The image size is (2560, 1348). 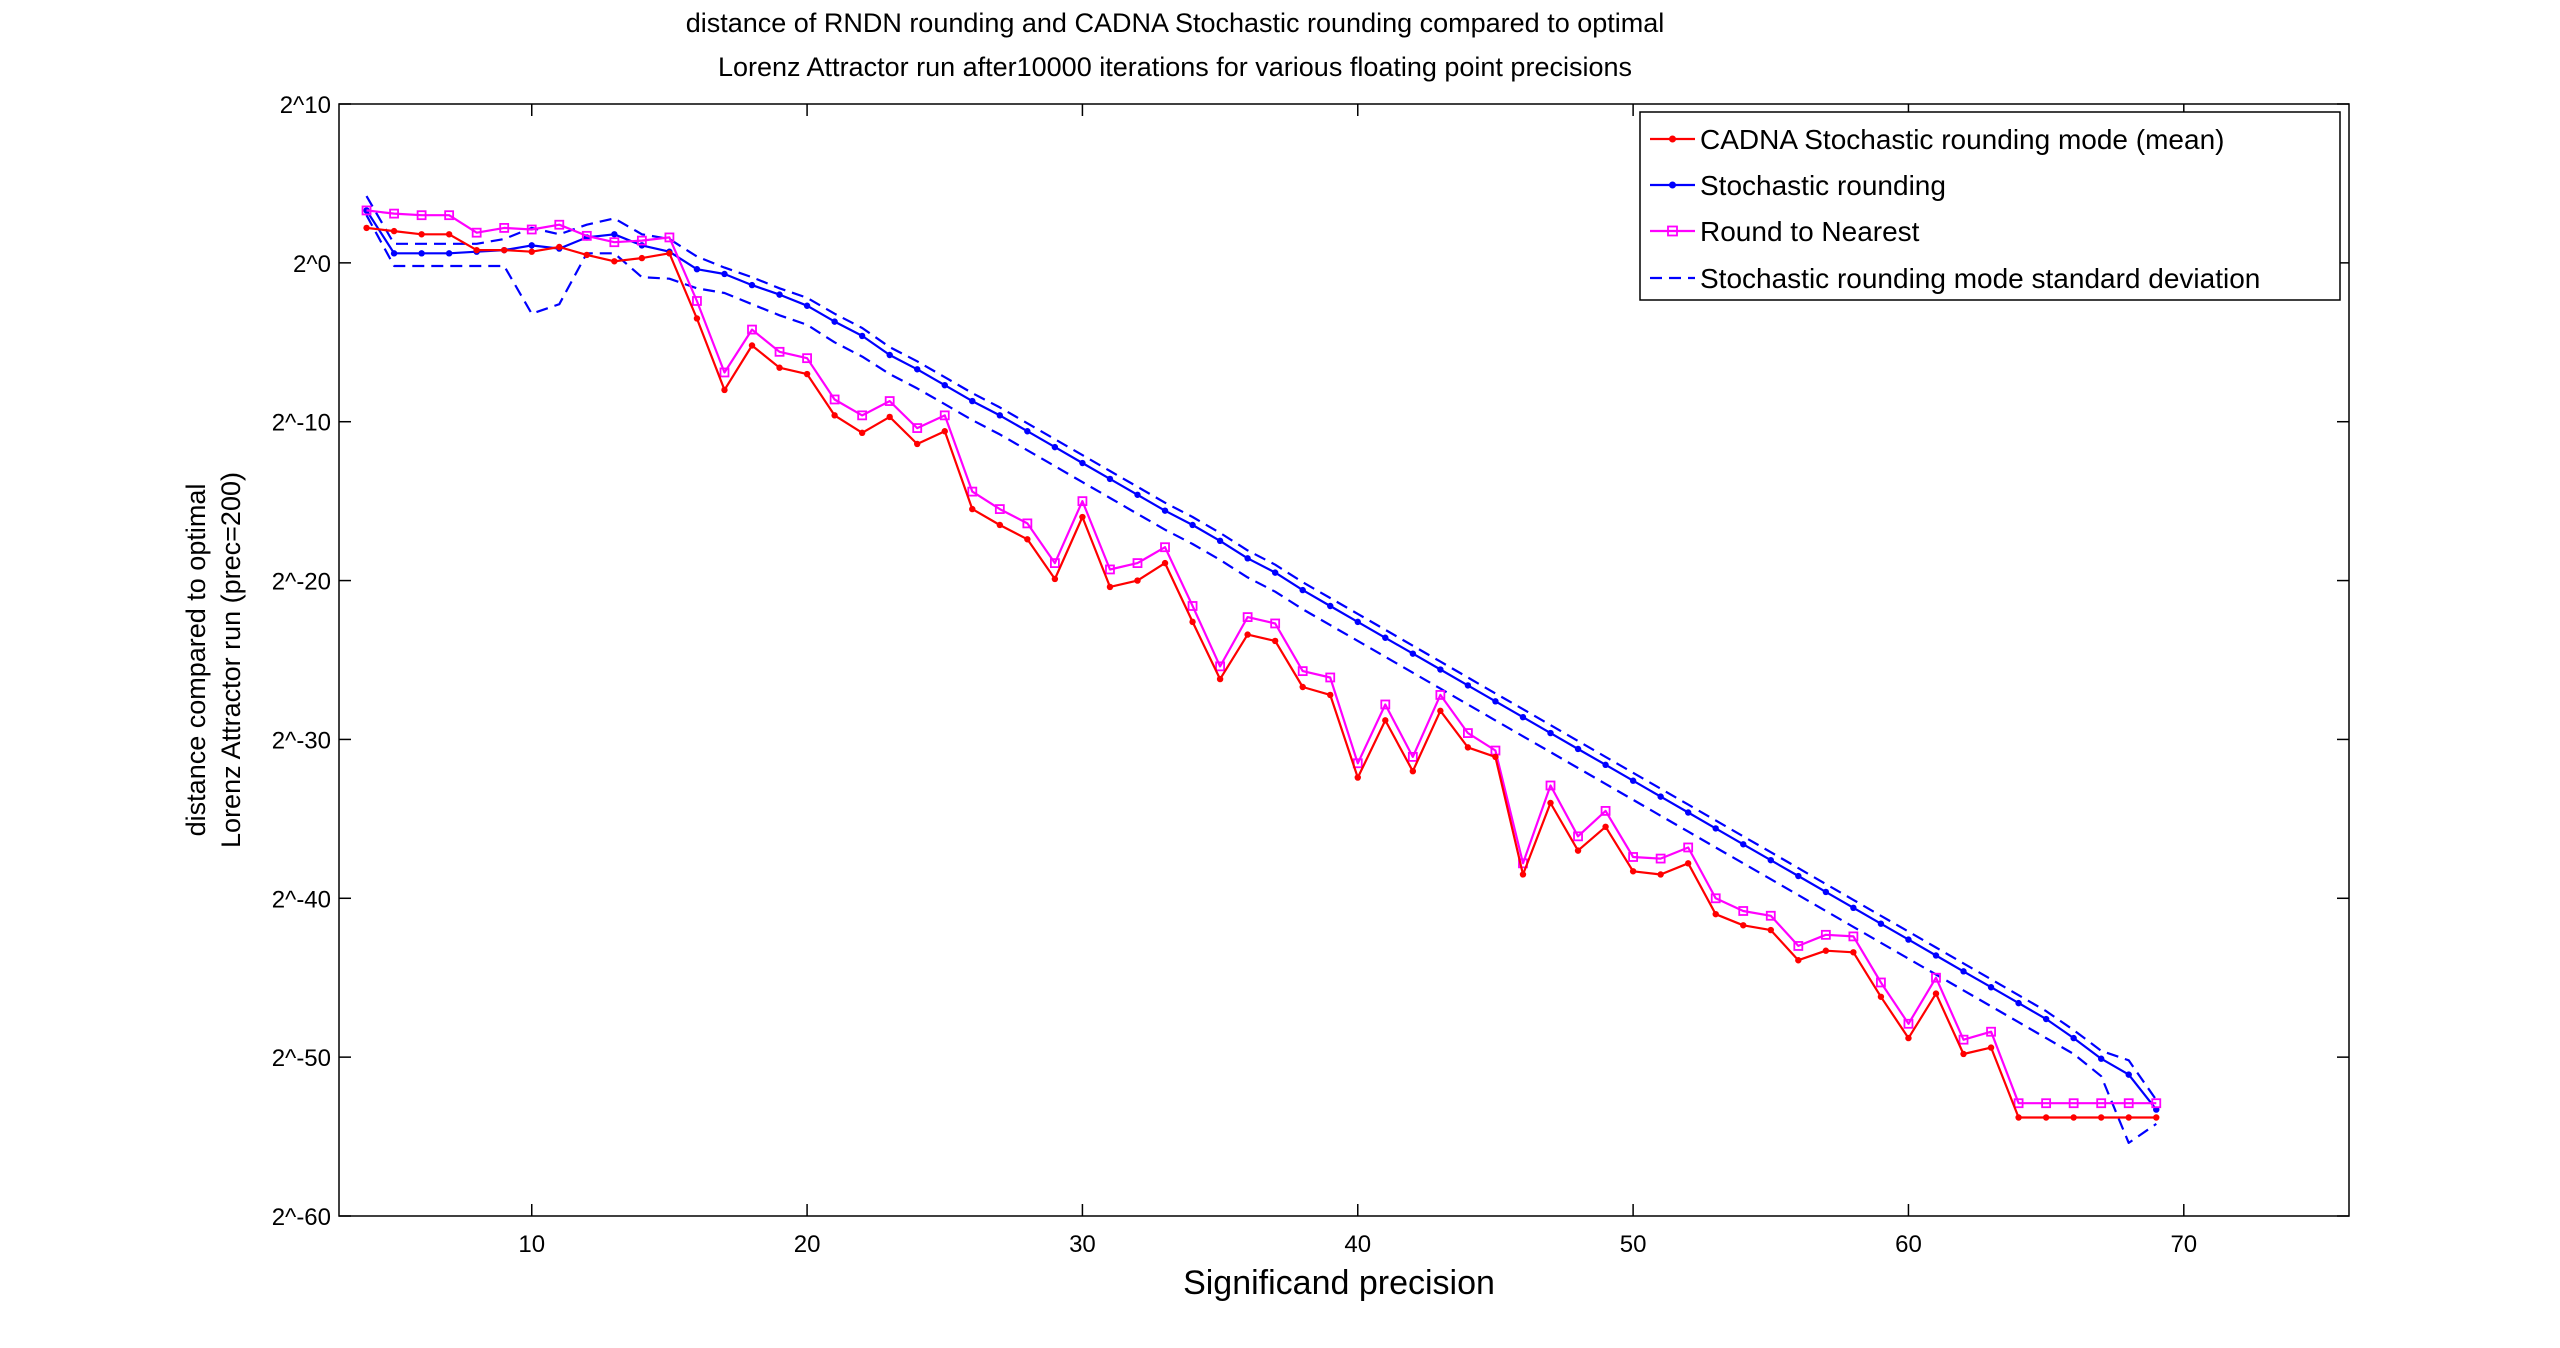 What do you see at coordinates (1962, 139) in the screenshot?
I see `legend-label: CADNA Stochastic rounding mode (mean)` at bounding box center [1962, 139].